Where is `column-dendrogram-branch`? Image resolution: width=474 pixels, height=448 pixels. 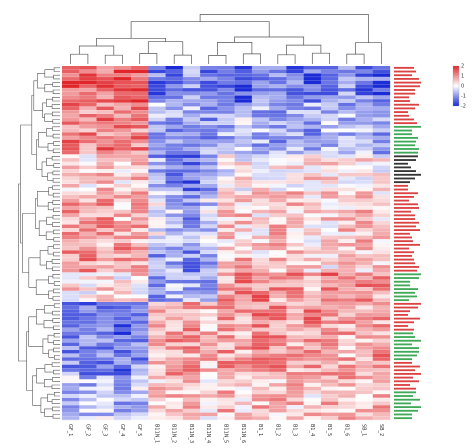 column-dendrogram-branch is located at coordinates (148, 58).